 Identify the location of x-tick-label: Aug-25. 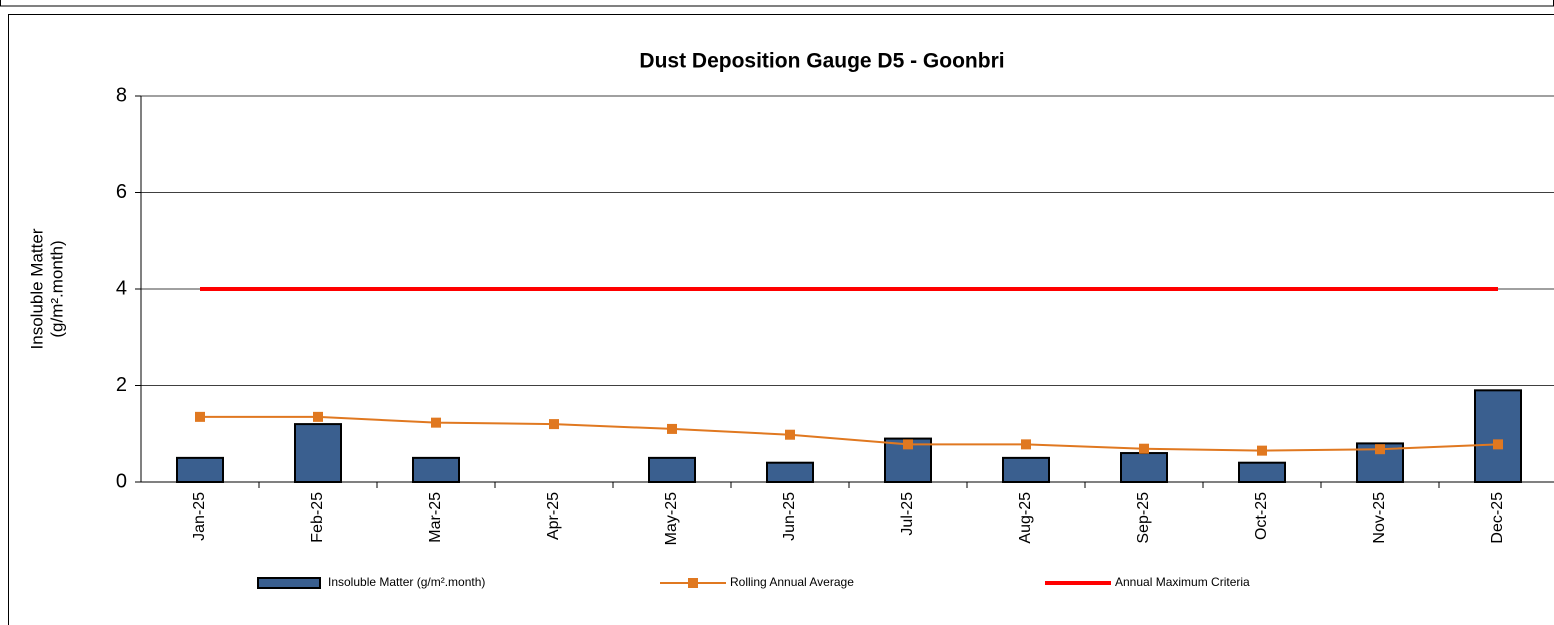
(1025, 518).